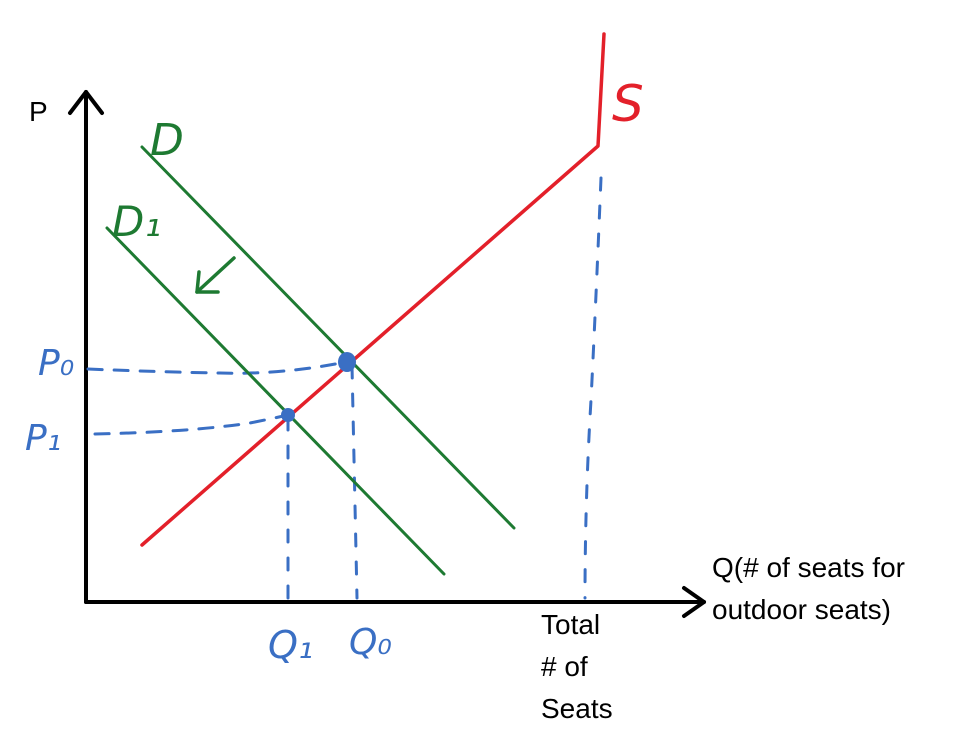 The width and height of the screenshot is (956, 750). I want to click on demand-shift-arrow, so click(215, 275).